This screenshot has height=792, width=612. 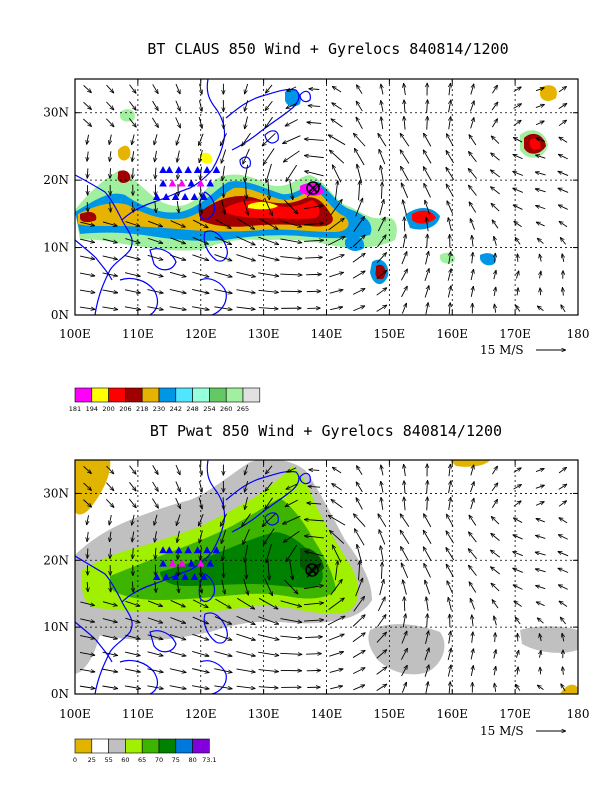 I want to click on colorbar-label: 260, so click(x=226, y=409).